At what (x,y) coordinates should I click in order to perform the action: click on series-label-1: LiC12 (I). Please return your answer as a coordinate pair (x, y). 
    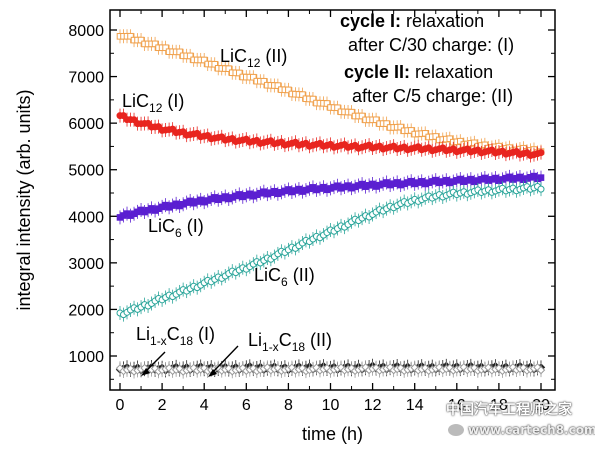
    Looking at the image, I should click on (153, 103).